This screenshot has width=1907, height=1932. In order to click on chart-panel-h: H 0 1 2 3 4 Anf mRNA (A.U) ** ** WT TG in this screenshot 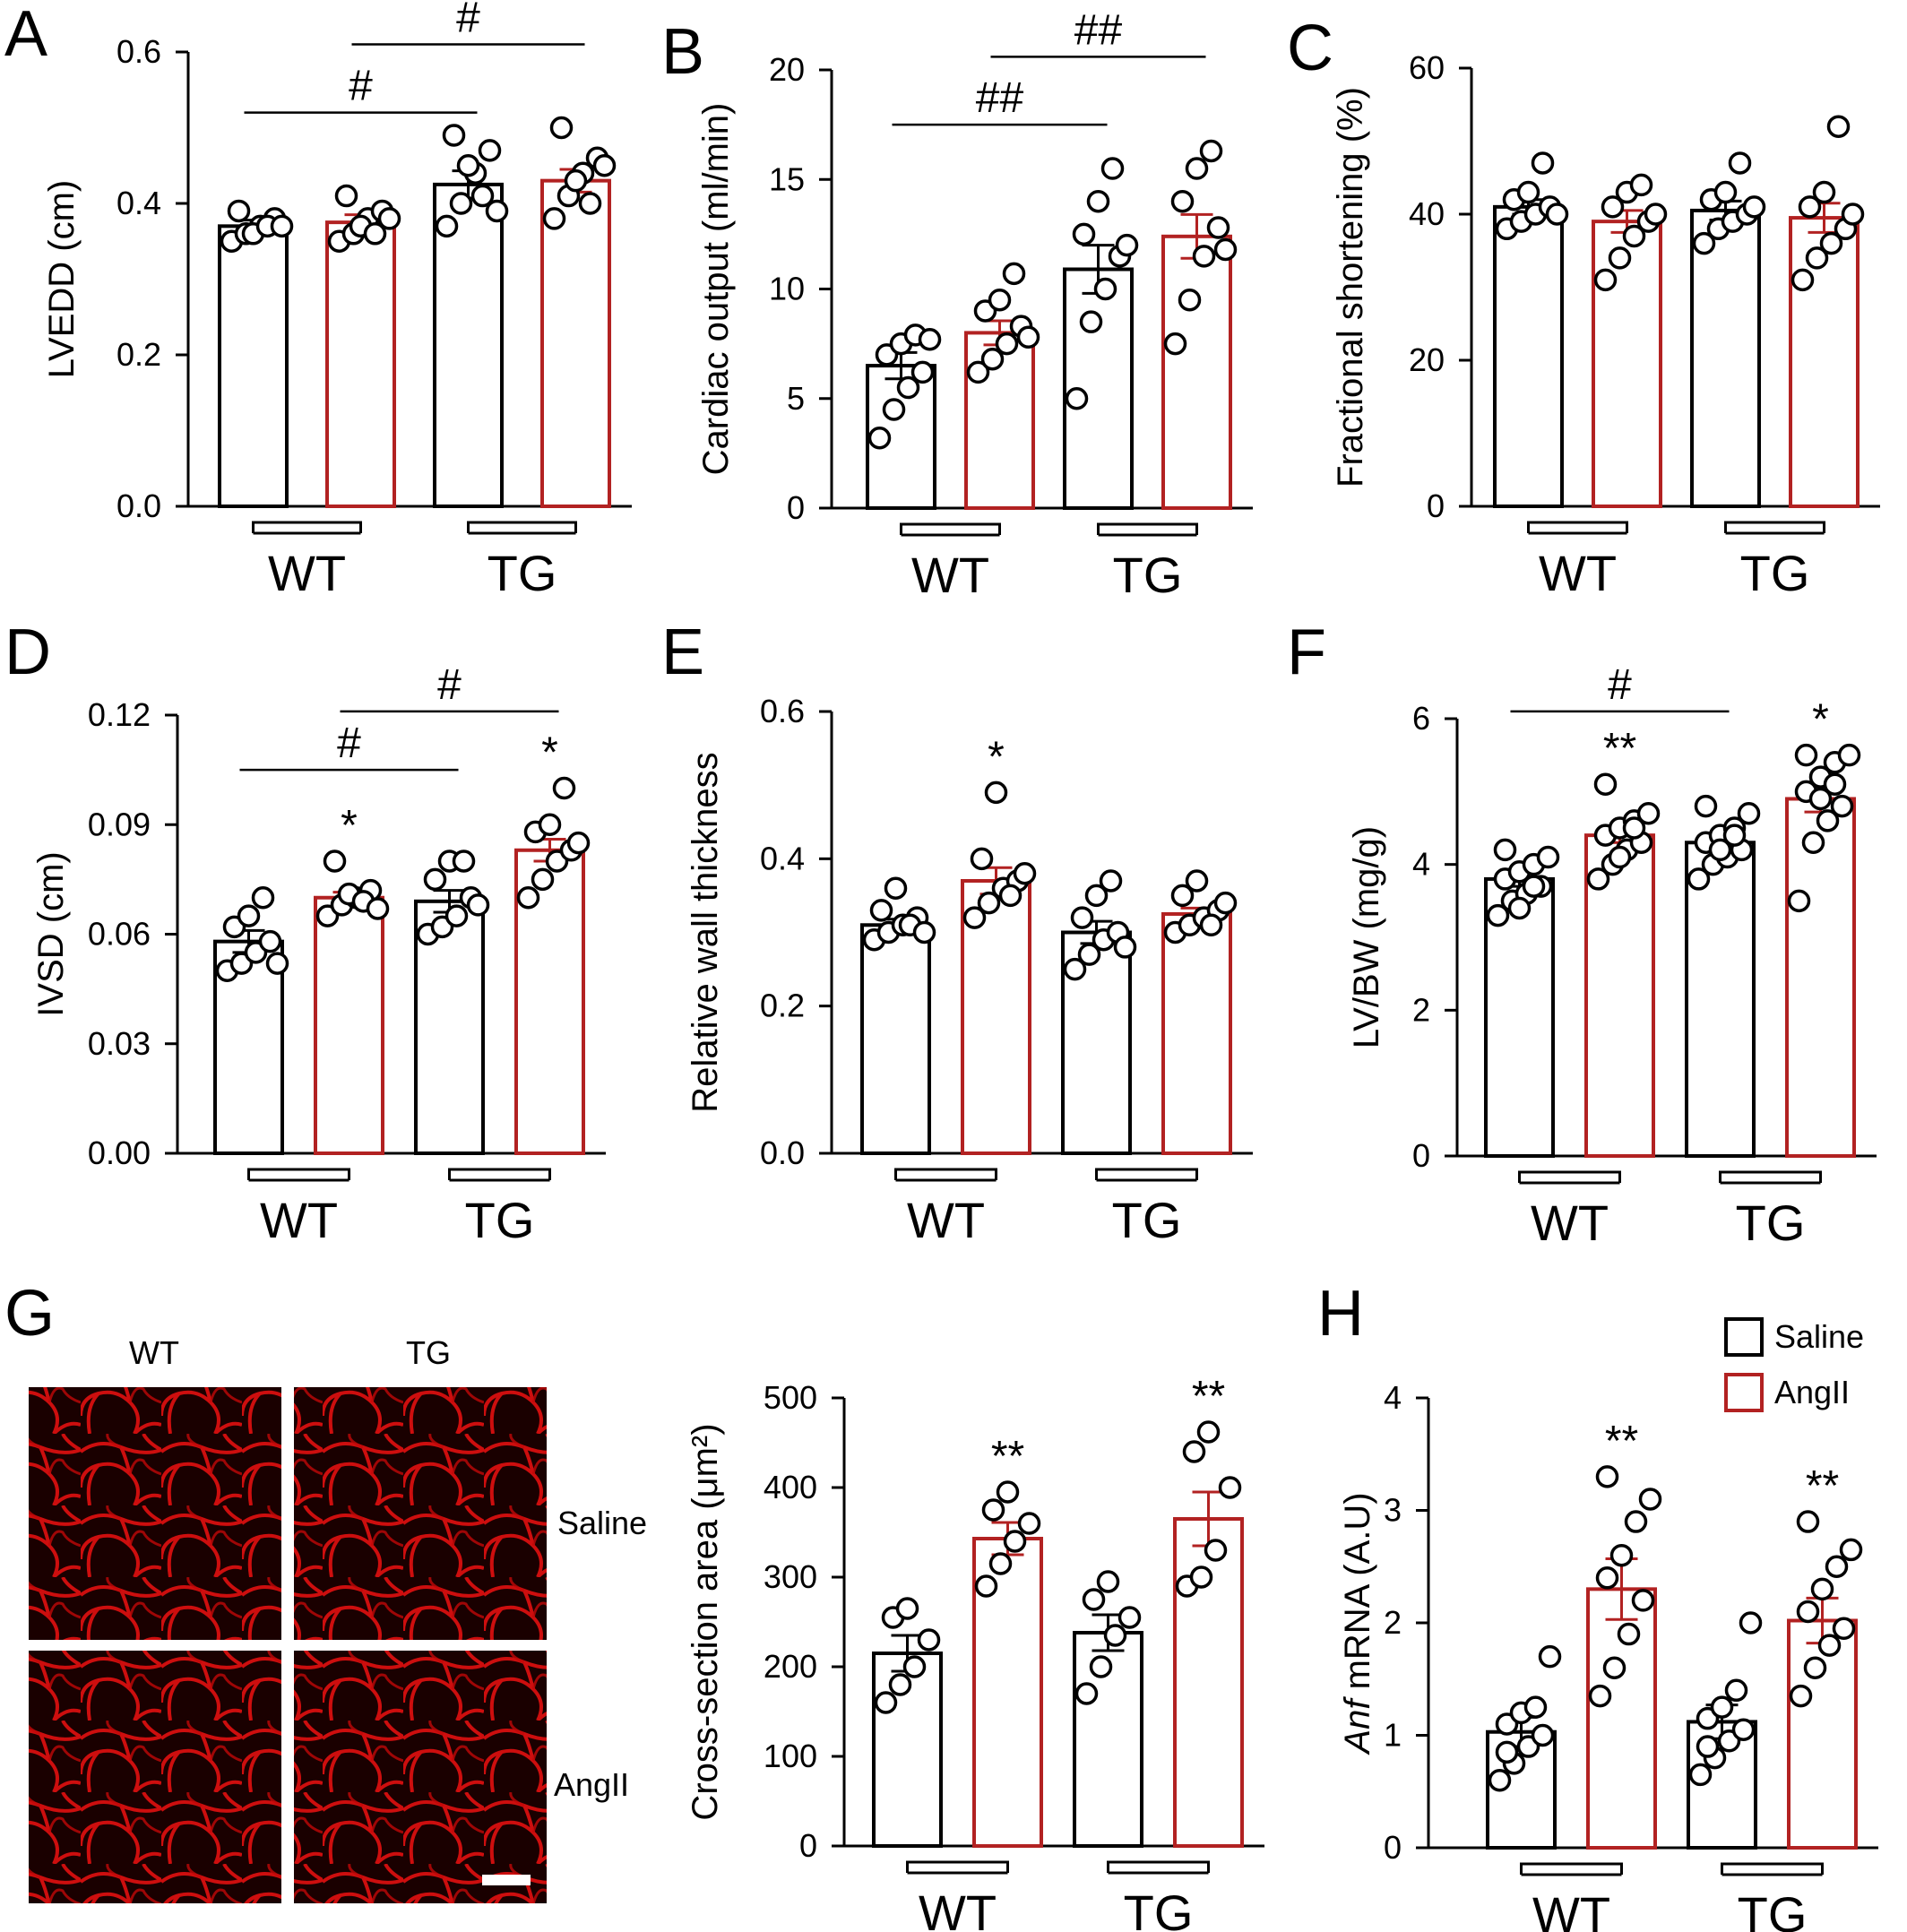, I will do `click(1597, 1605)`.